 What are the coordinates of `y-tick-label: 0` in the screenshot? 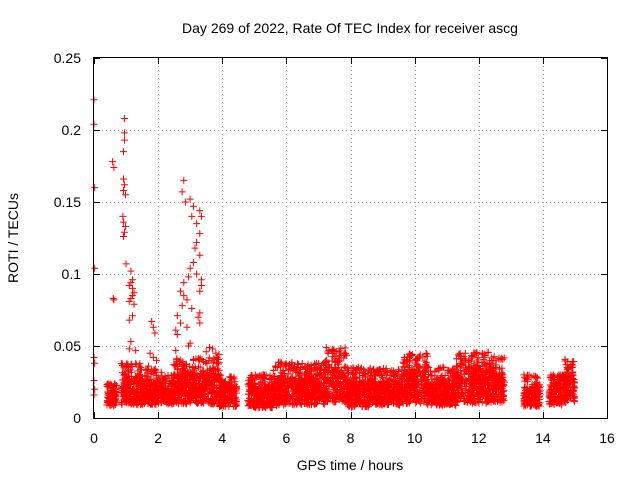 It's located at (77, 418).